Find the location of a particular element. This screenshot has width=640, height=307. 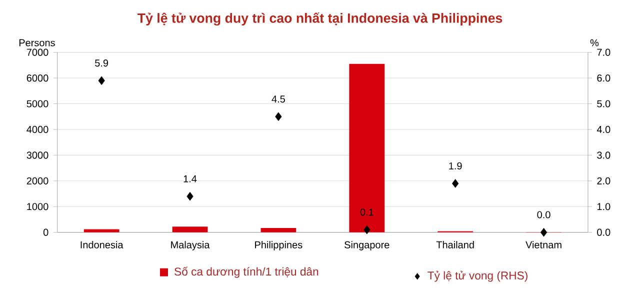

legend-label: Số ca dương tính/1 triệu dân is located at coordinates (246, 272).